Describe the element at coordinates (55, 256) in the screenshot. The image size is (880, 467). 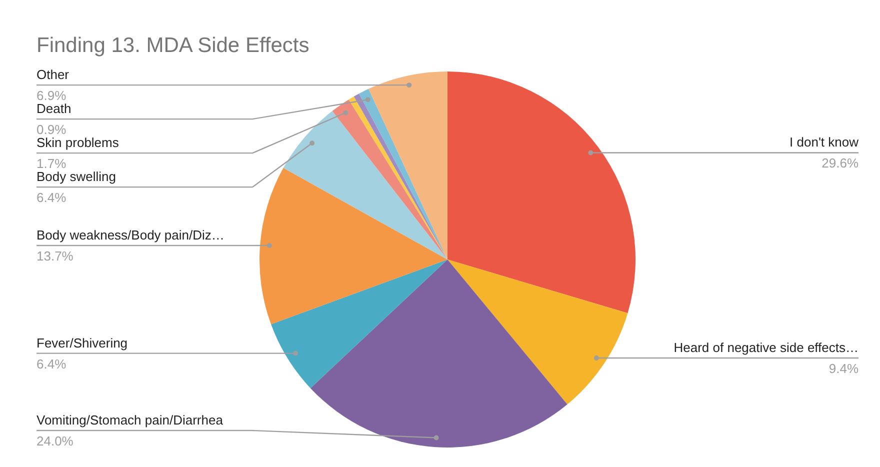
I see `data-label: 13.7%` at that location.